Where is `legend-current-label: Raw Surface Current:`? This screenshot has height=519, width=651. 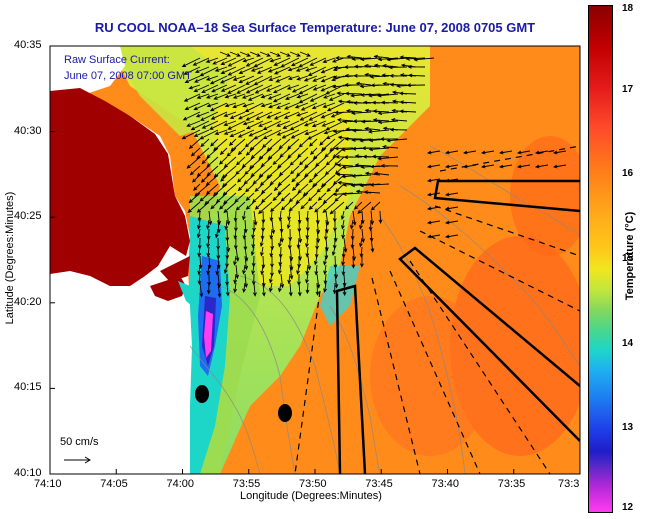 legend-current-label: Raw Surface Current: is located at coordinates (117, 60).